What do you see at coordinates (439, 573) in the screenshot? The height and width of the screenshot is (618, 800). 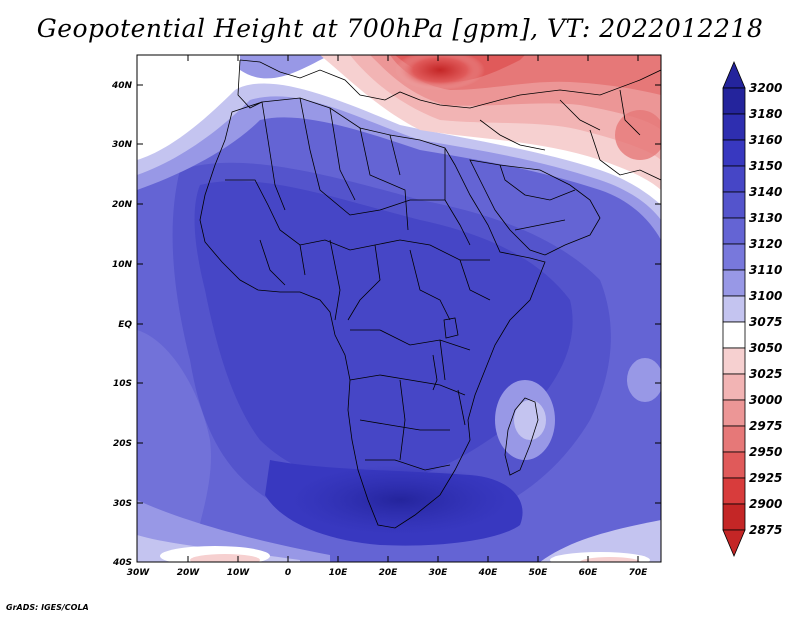 I see `lon-label: 30E` at bounding box center [439, 573].